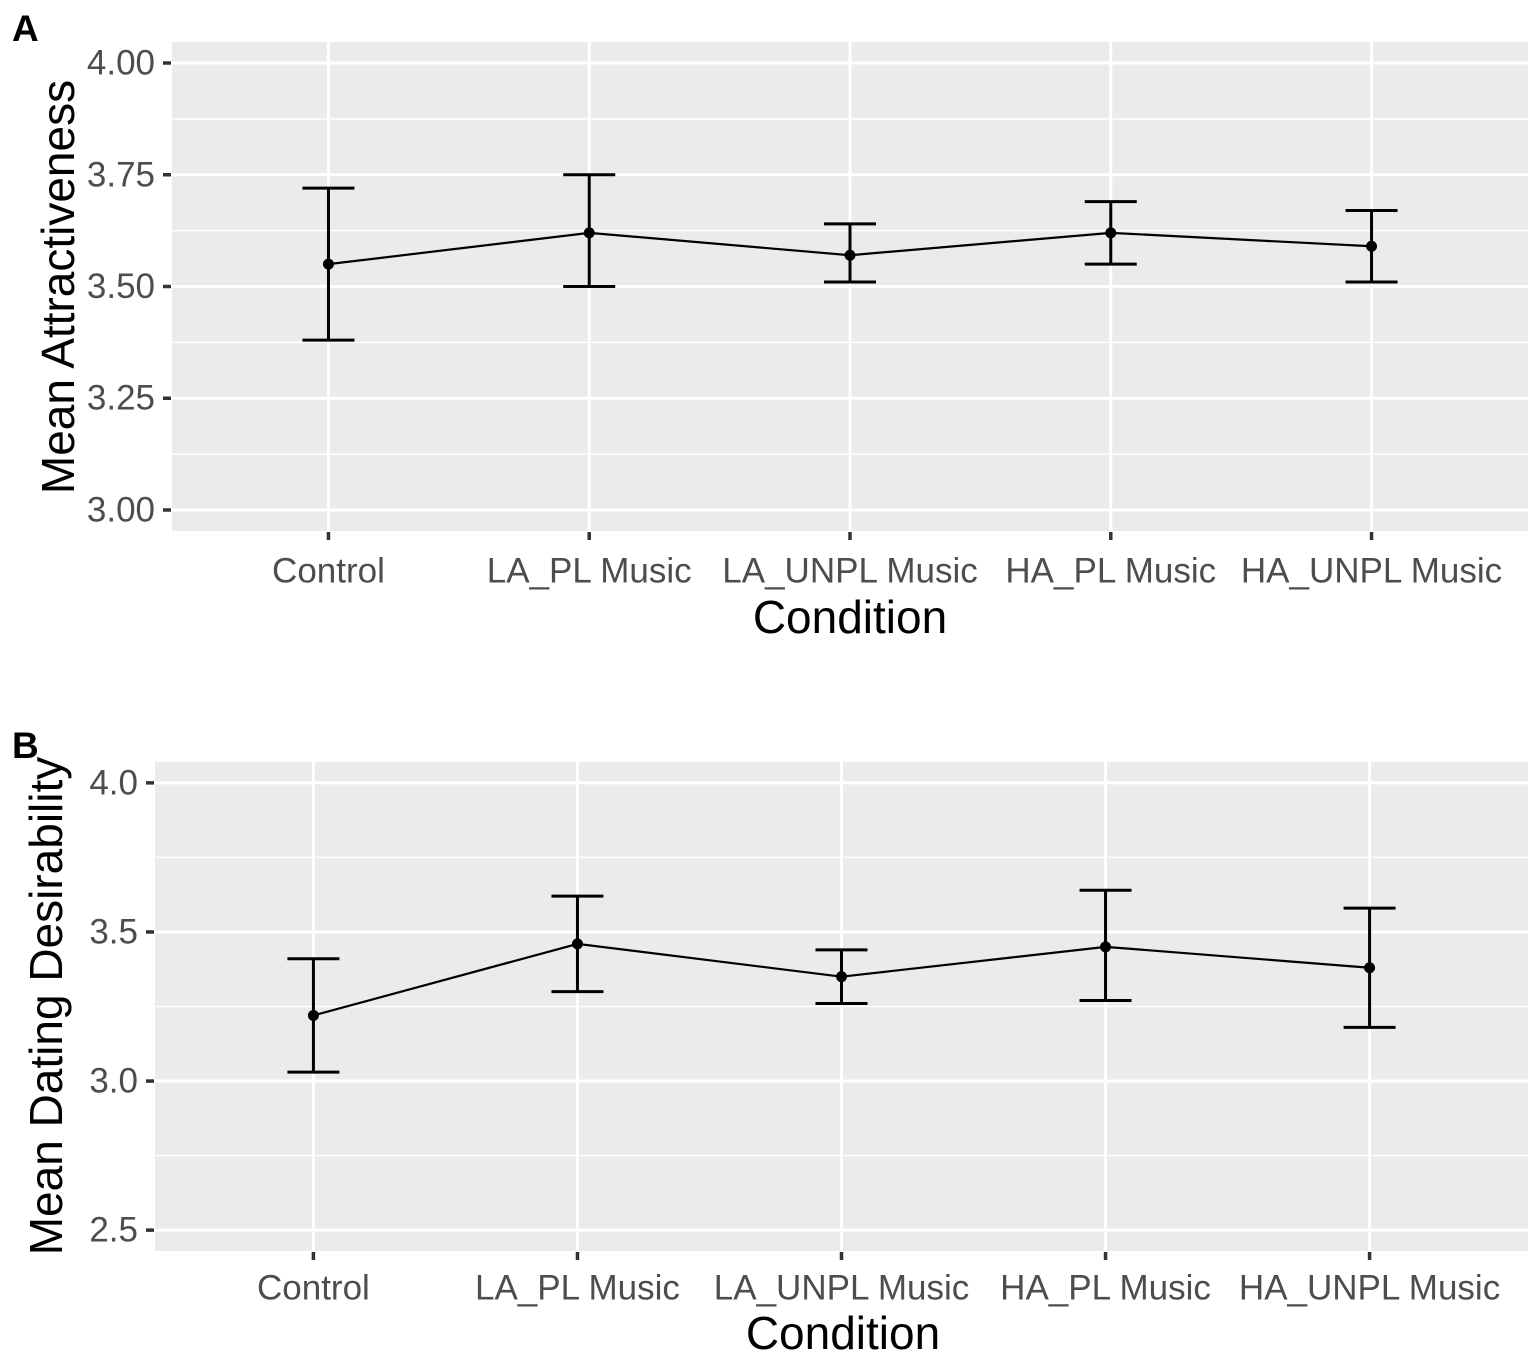 Image resolution: width=1535 pixels, height=1354 pixels. I want to click on panel-b-y-tick-label: 2.5, so click(113, 1230).